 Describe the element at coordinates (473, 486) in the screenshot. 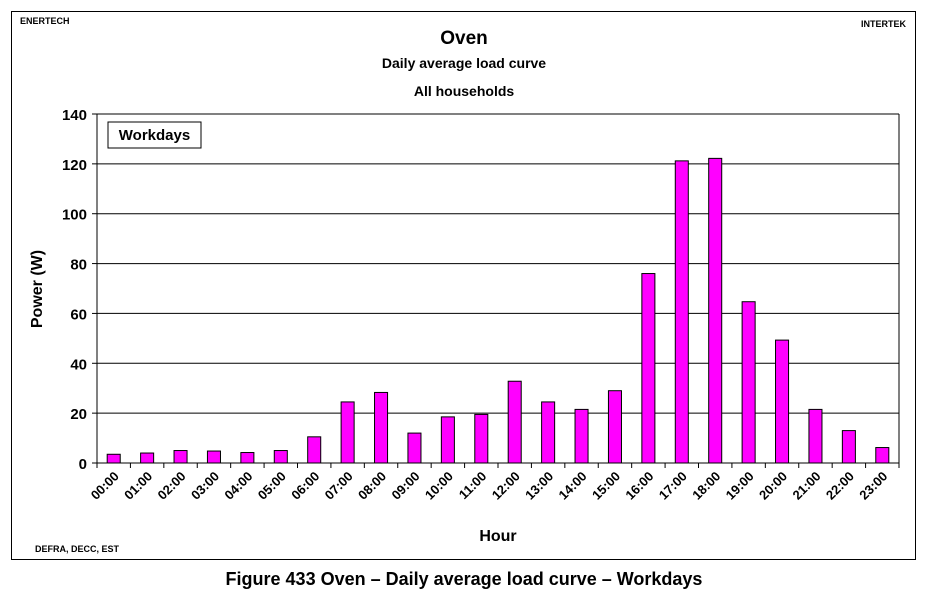

I see `x-tick-label: 11:00` at that location.